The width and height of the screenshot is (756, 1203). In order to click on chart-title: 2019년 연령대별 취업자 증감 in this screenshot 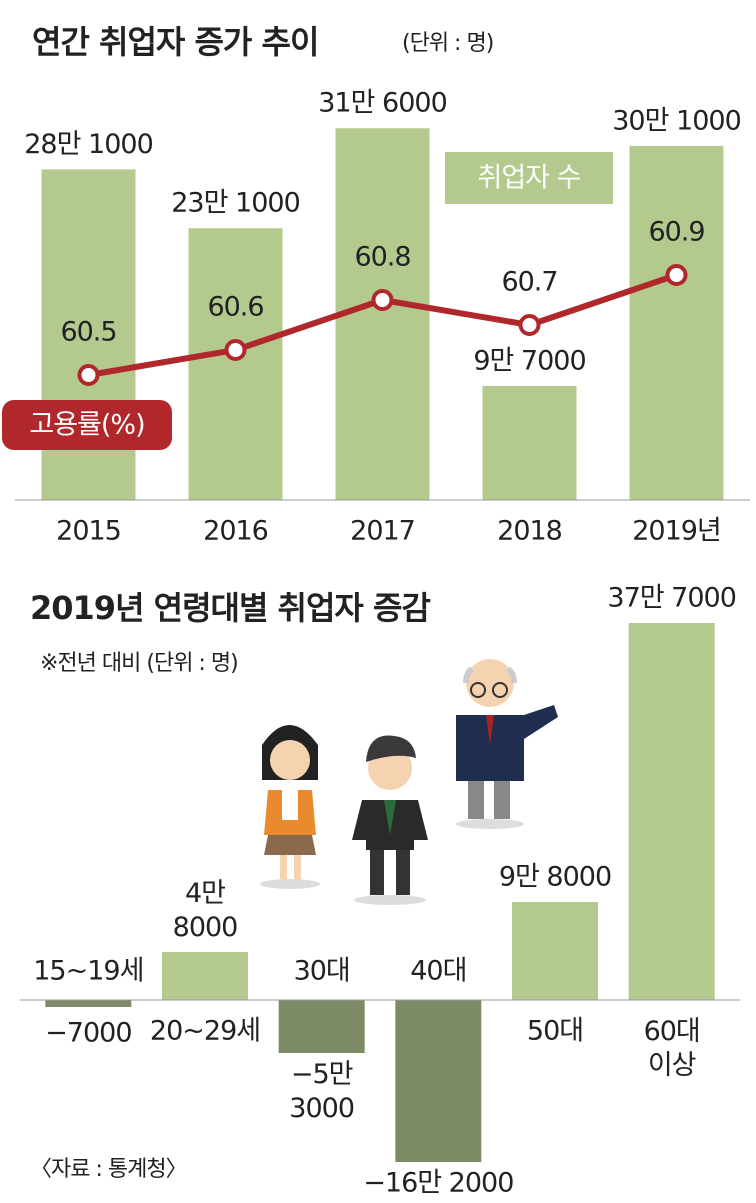, I will do `click(230, 608)`.